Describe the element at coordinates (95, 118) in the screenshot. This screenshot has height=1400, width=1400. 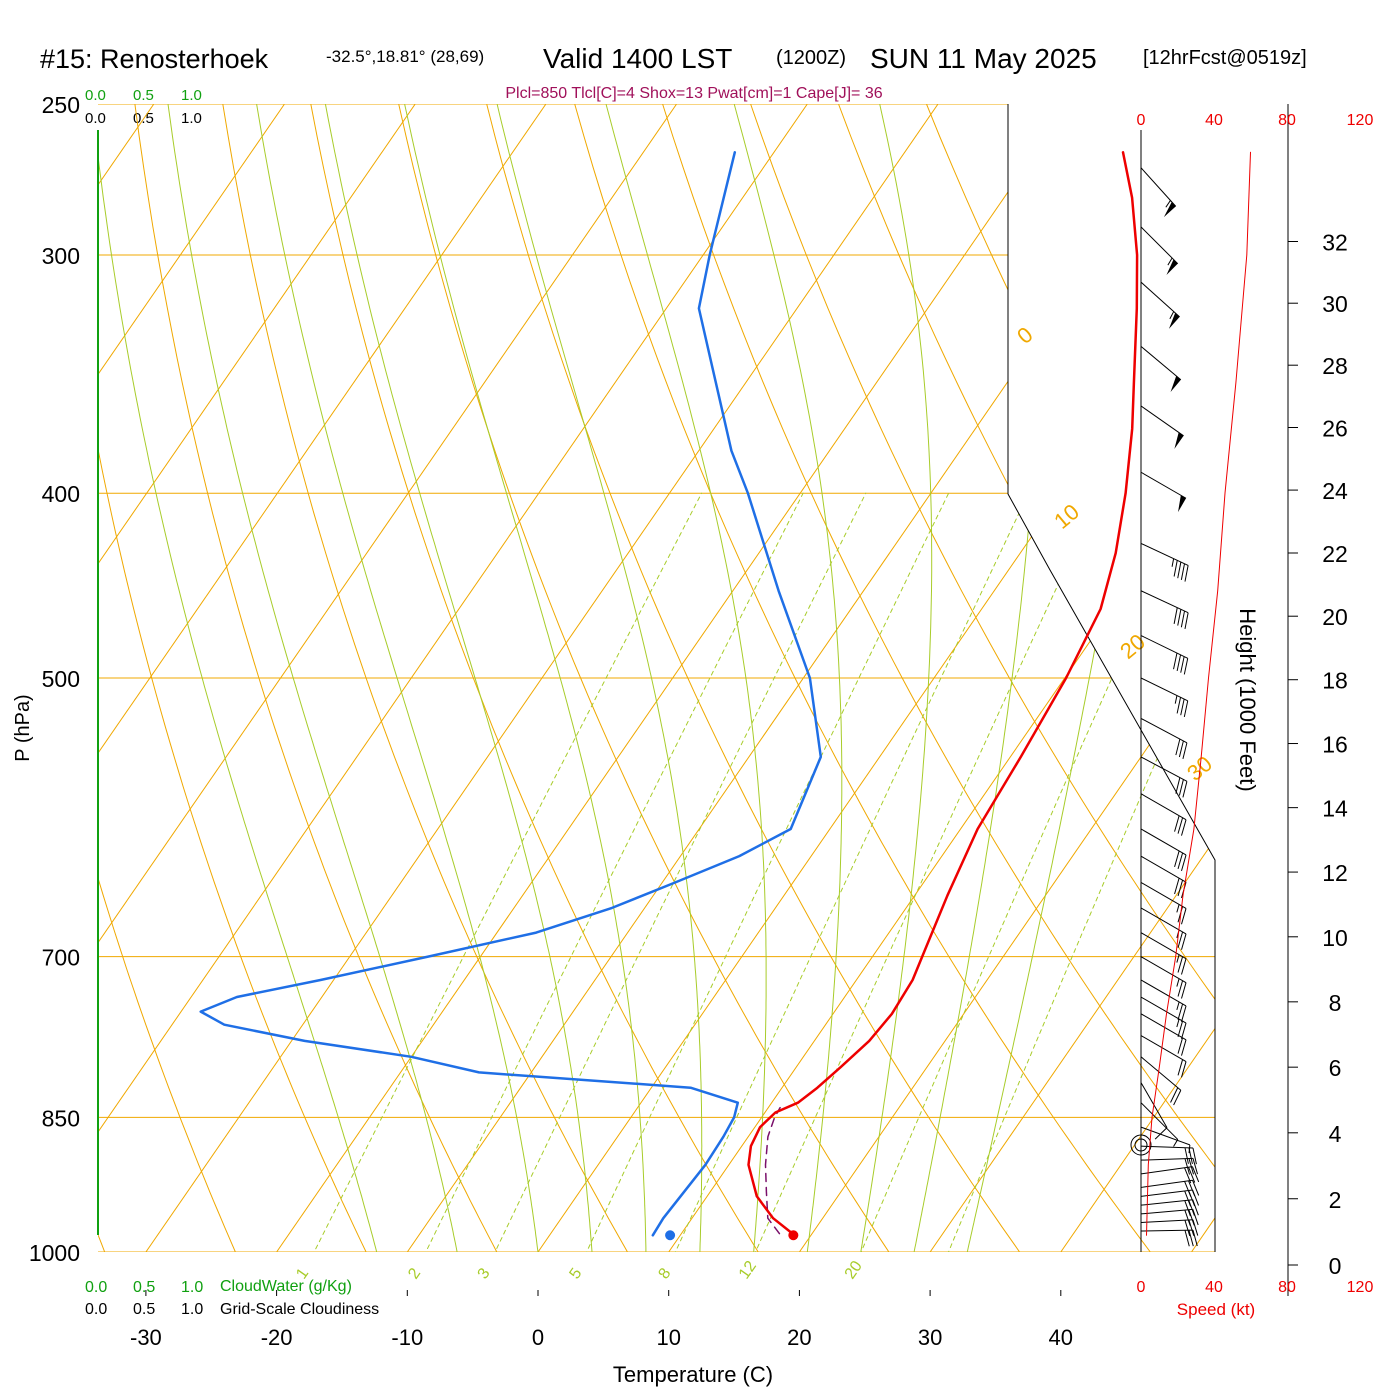
I see `cloudiness-scale-label: 0.0` at that location.